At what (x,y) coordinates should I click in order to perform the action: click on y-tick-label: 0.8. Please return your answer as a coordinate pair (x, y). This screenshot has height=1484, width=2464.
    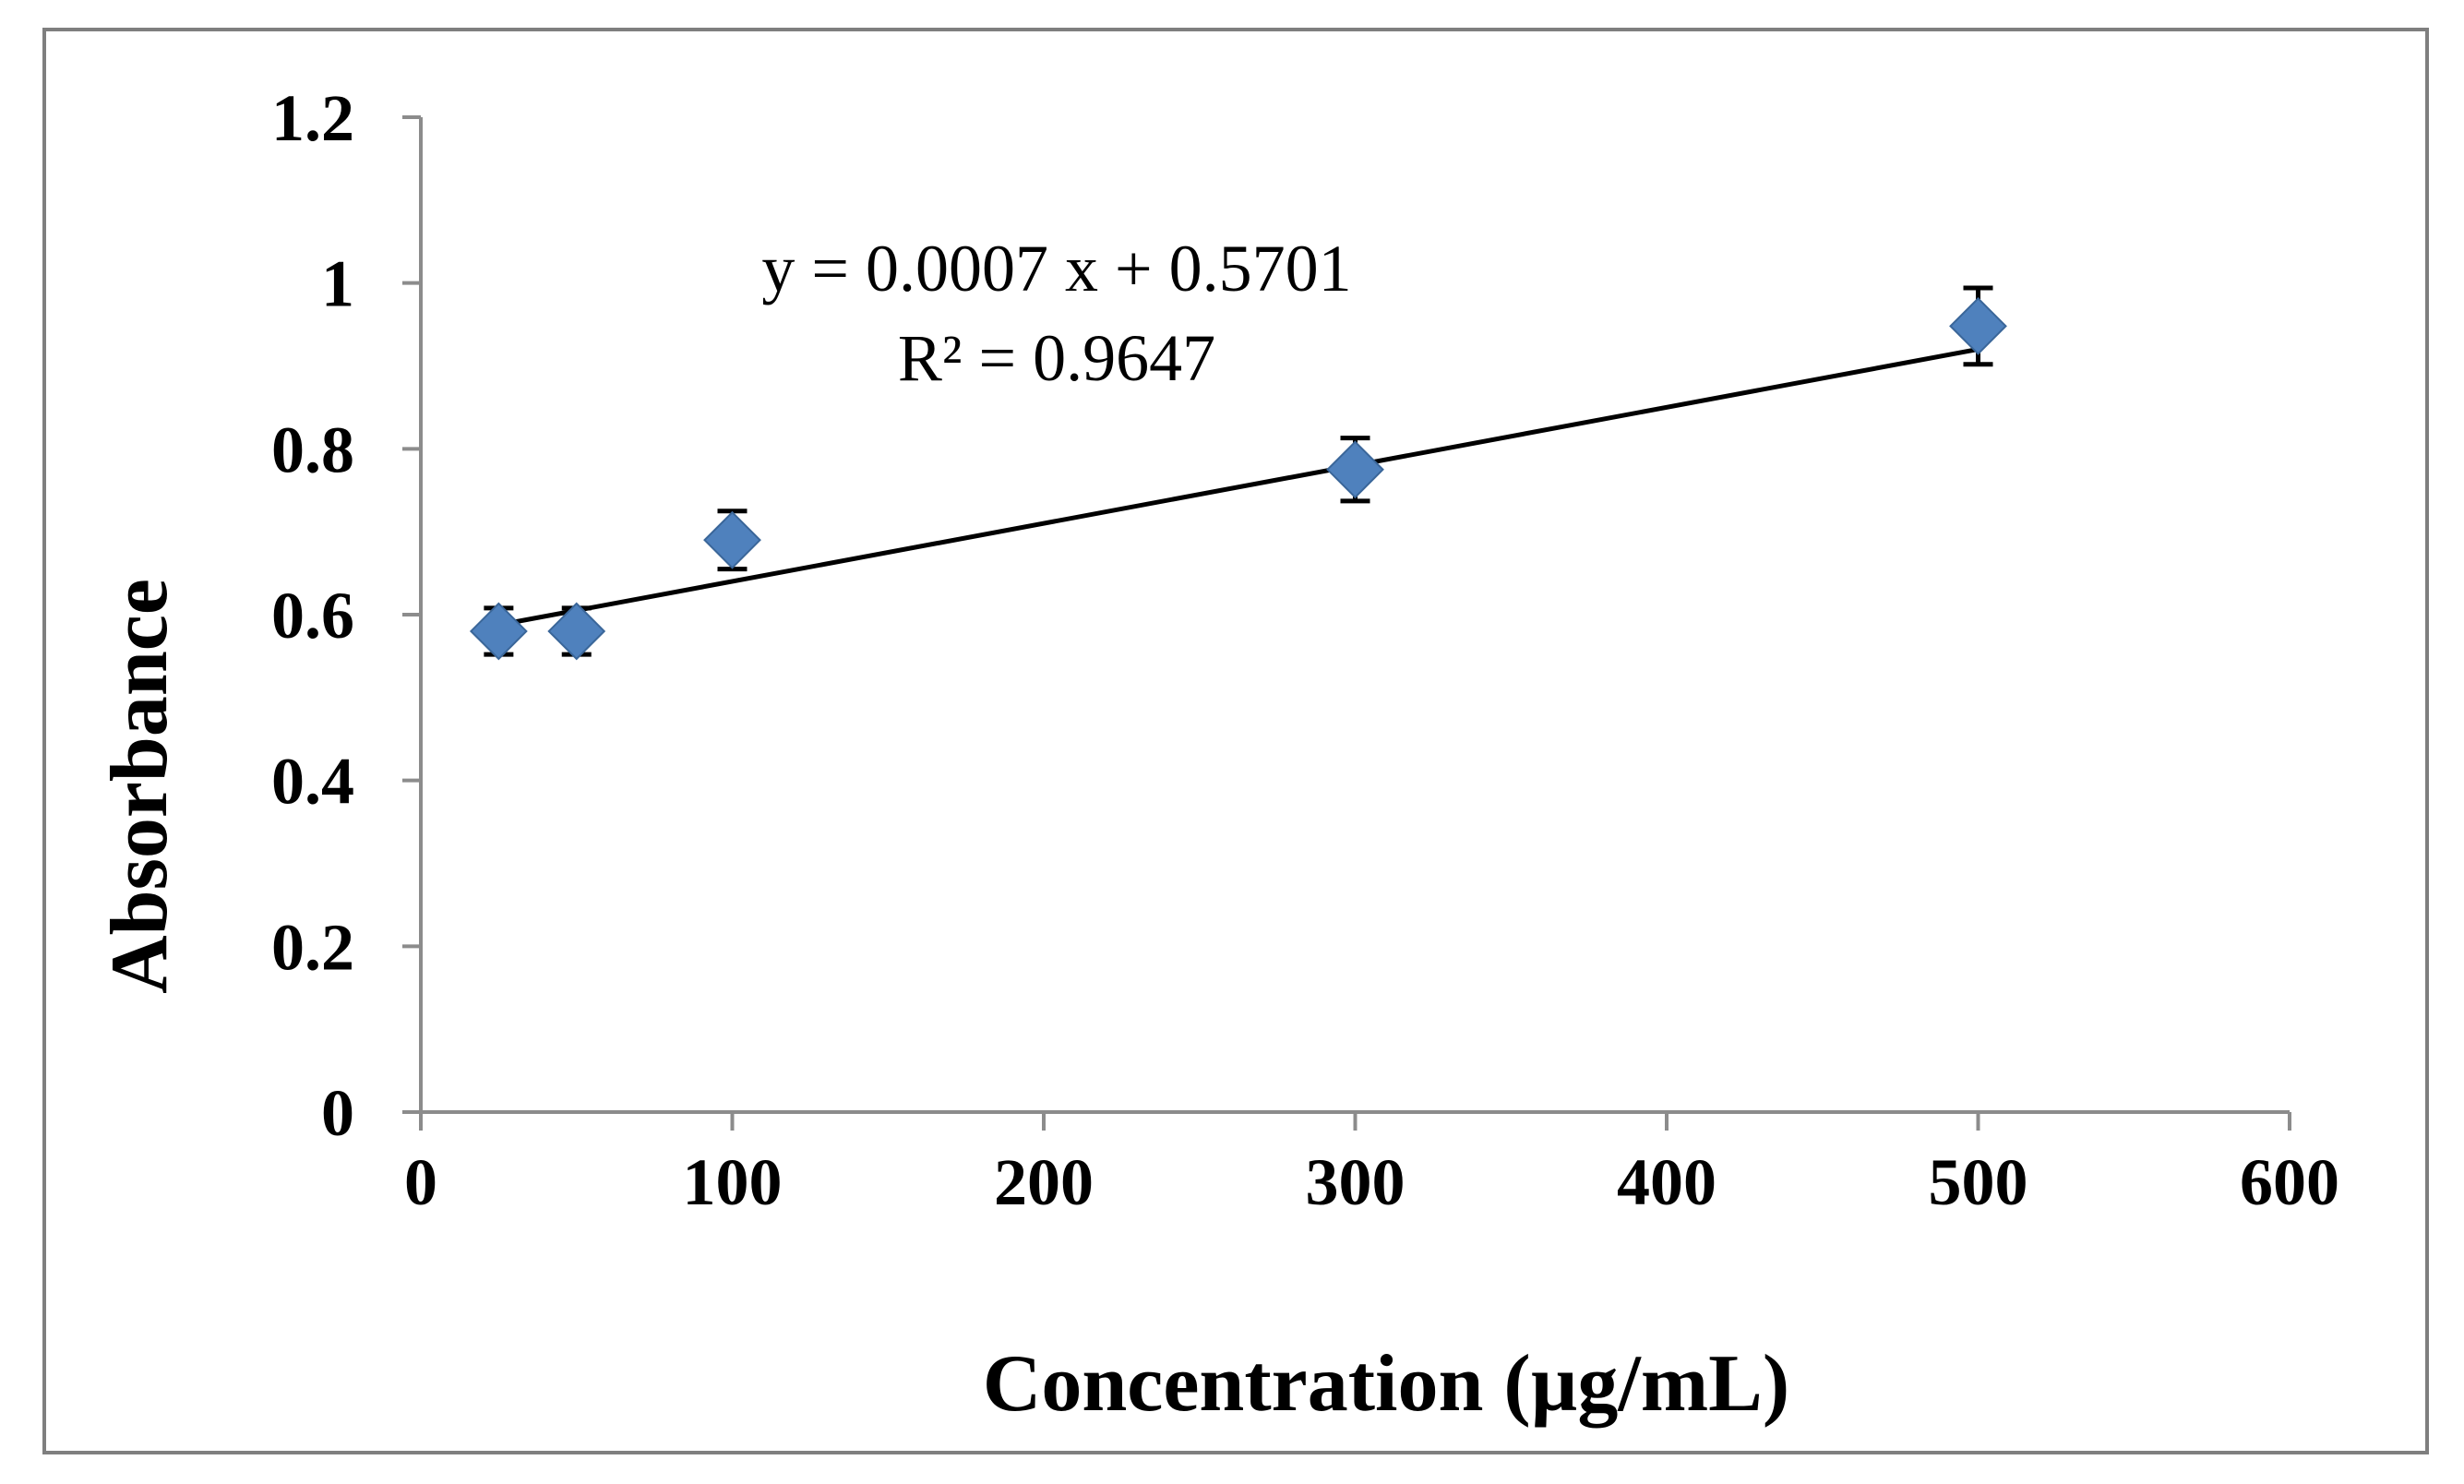
    Looking at the image, I should click on (312, 449).